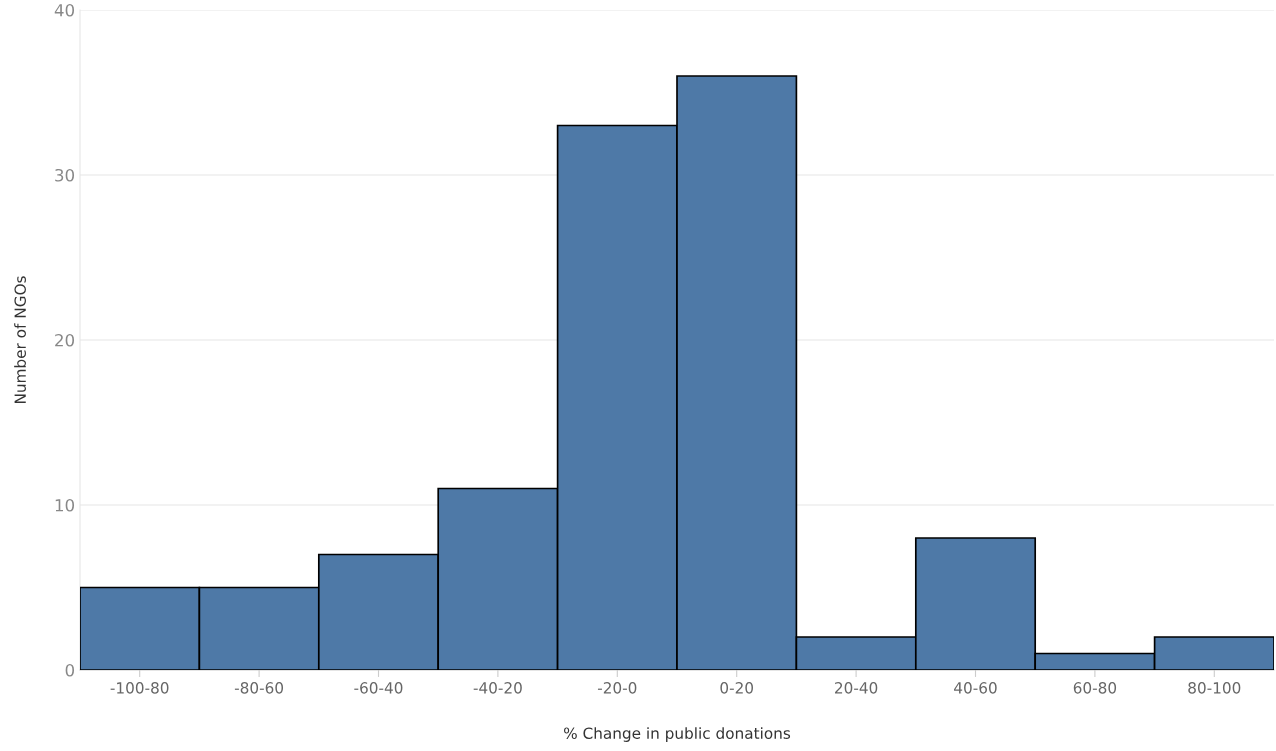  Describe the element at coordinates (64, 10) in the screenshot. I see `y-tick-label: 40` at that location.